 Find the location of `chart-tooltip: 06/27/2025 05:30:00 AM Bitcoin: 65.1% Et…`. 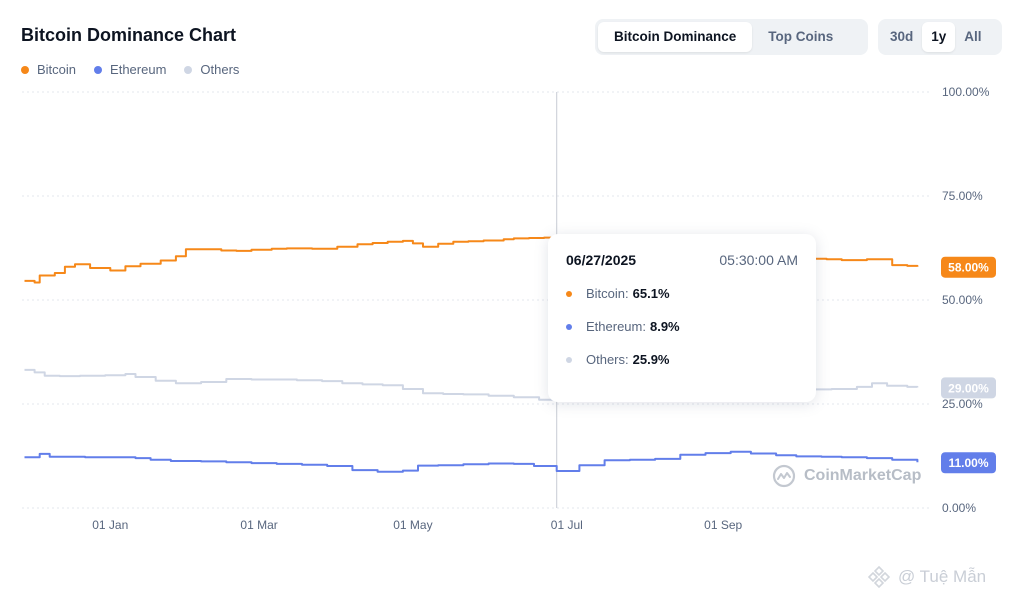

chart-tooltip: 06/27/2025 05:30:00 AM Bitcoin: 65.1% Et… is located at coordinates (682, 318).